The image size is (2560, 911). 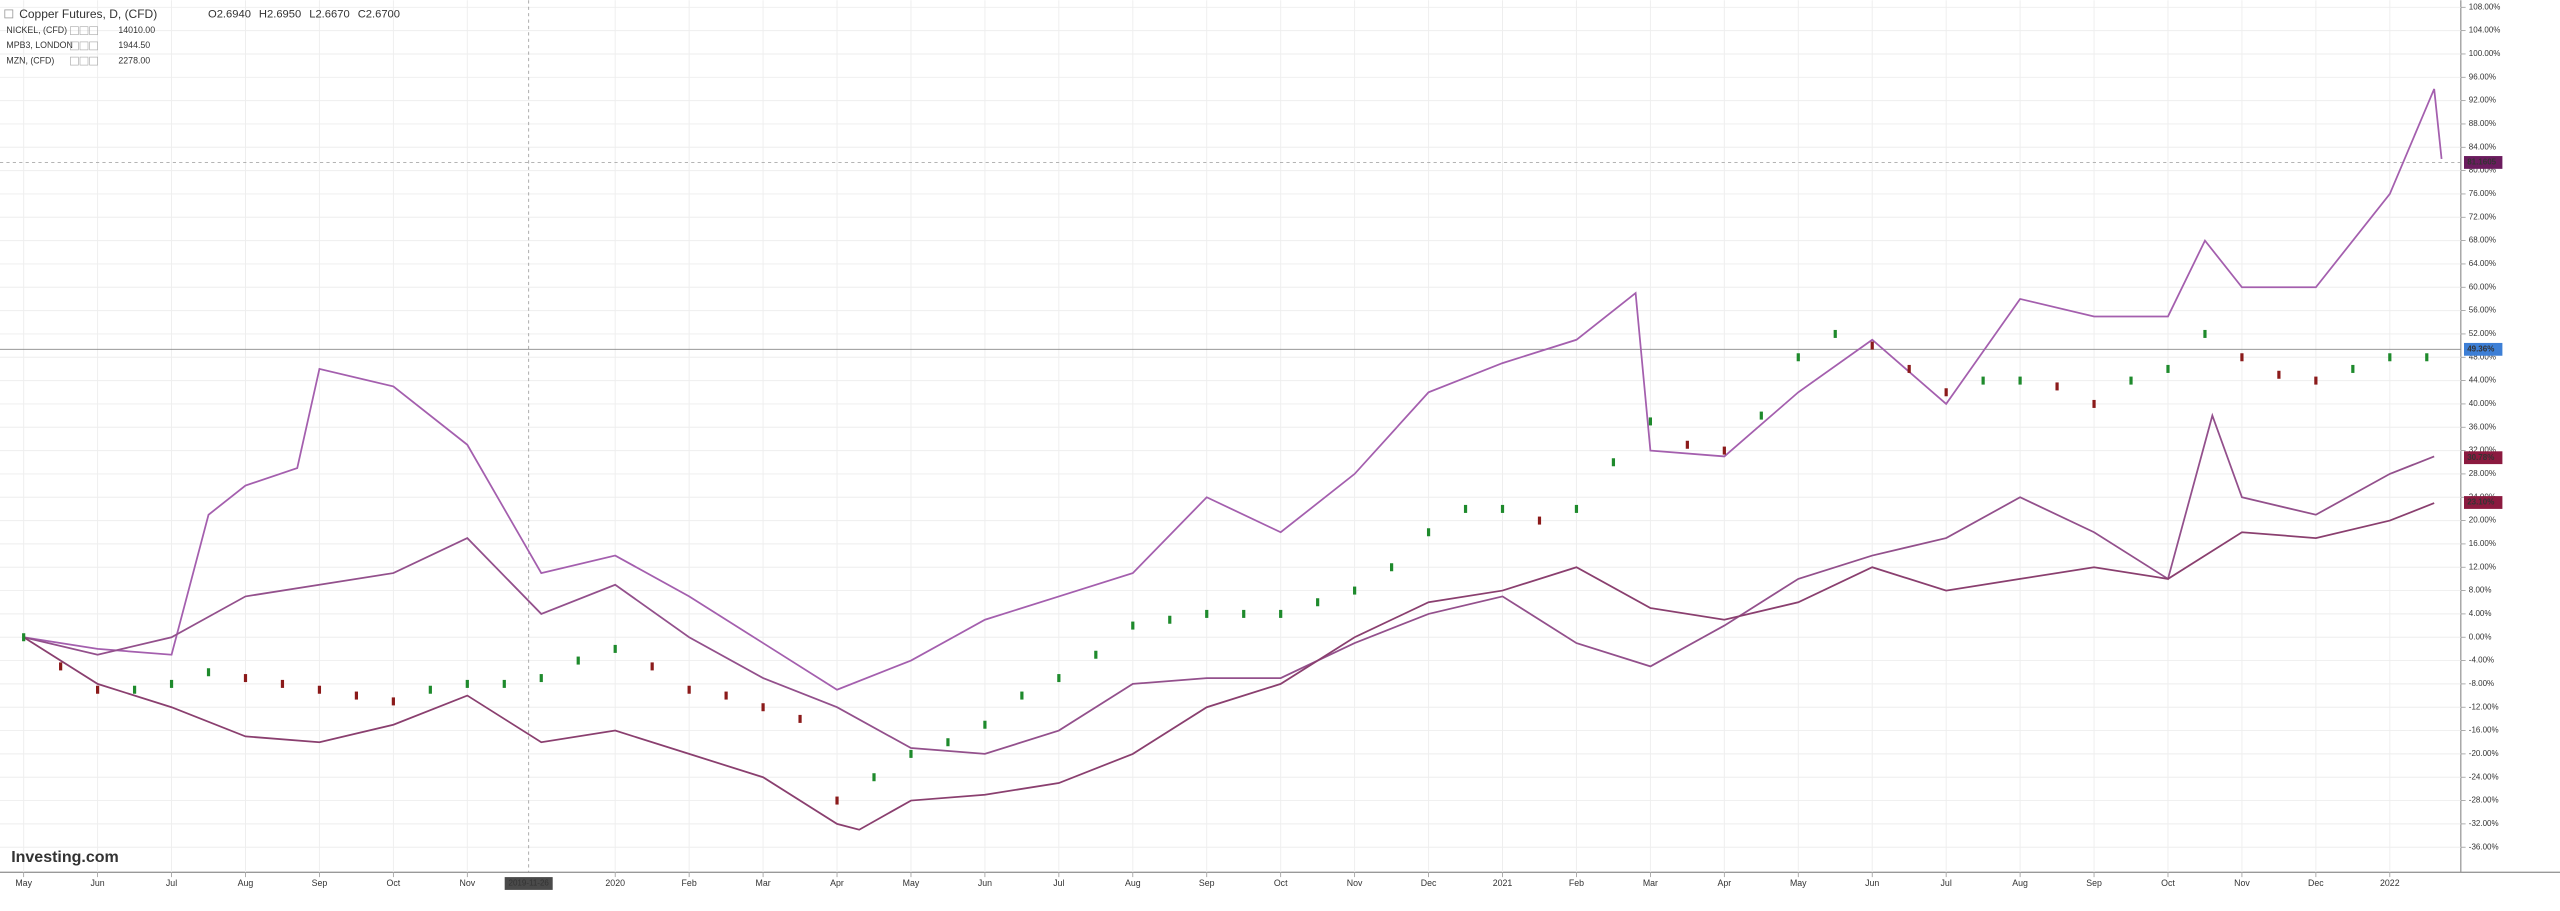 I want to click on collapse-icon, so click(x=9, y=14).